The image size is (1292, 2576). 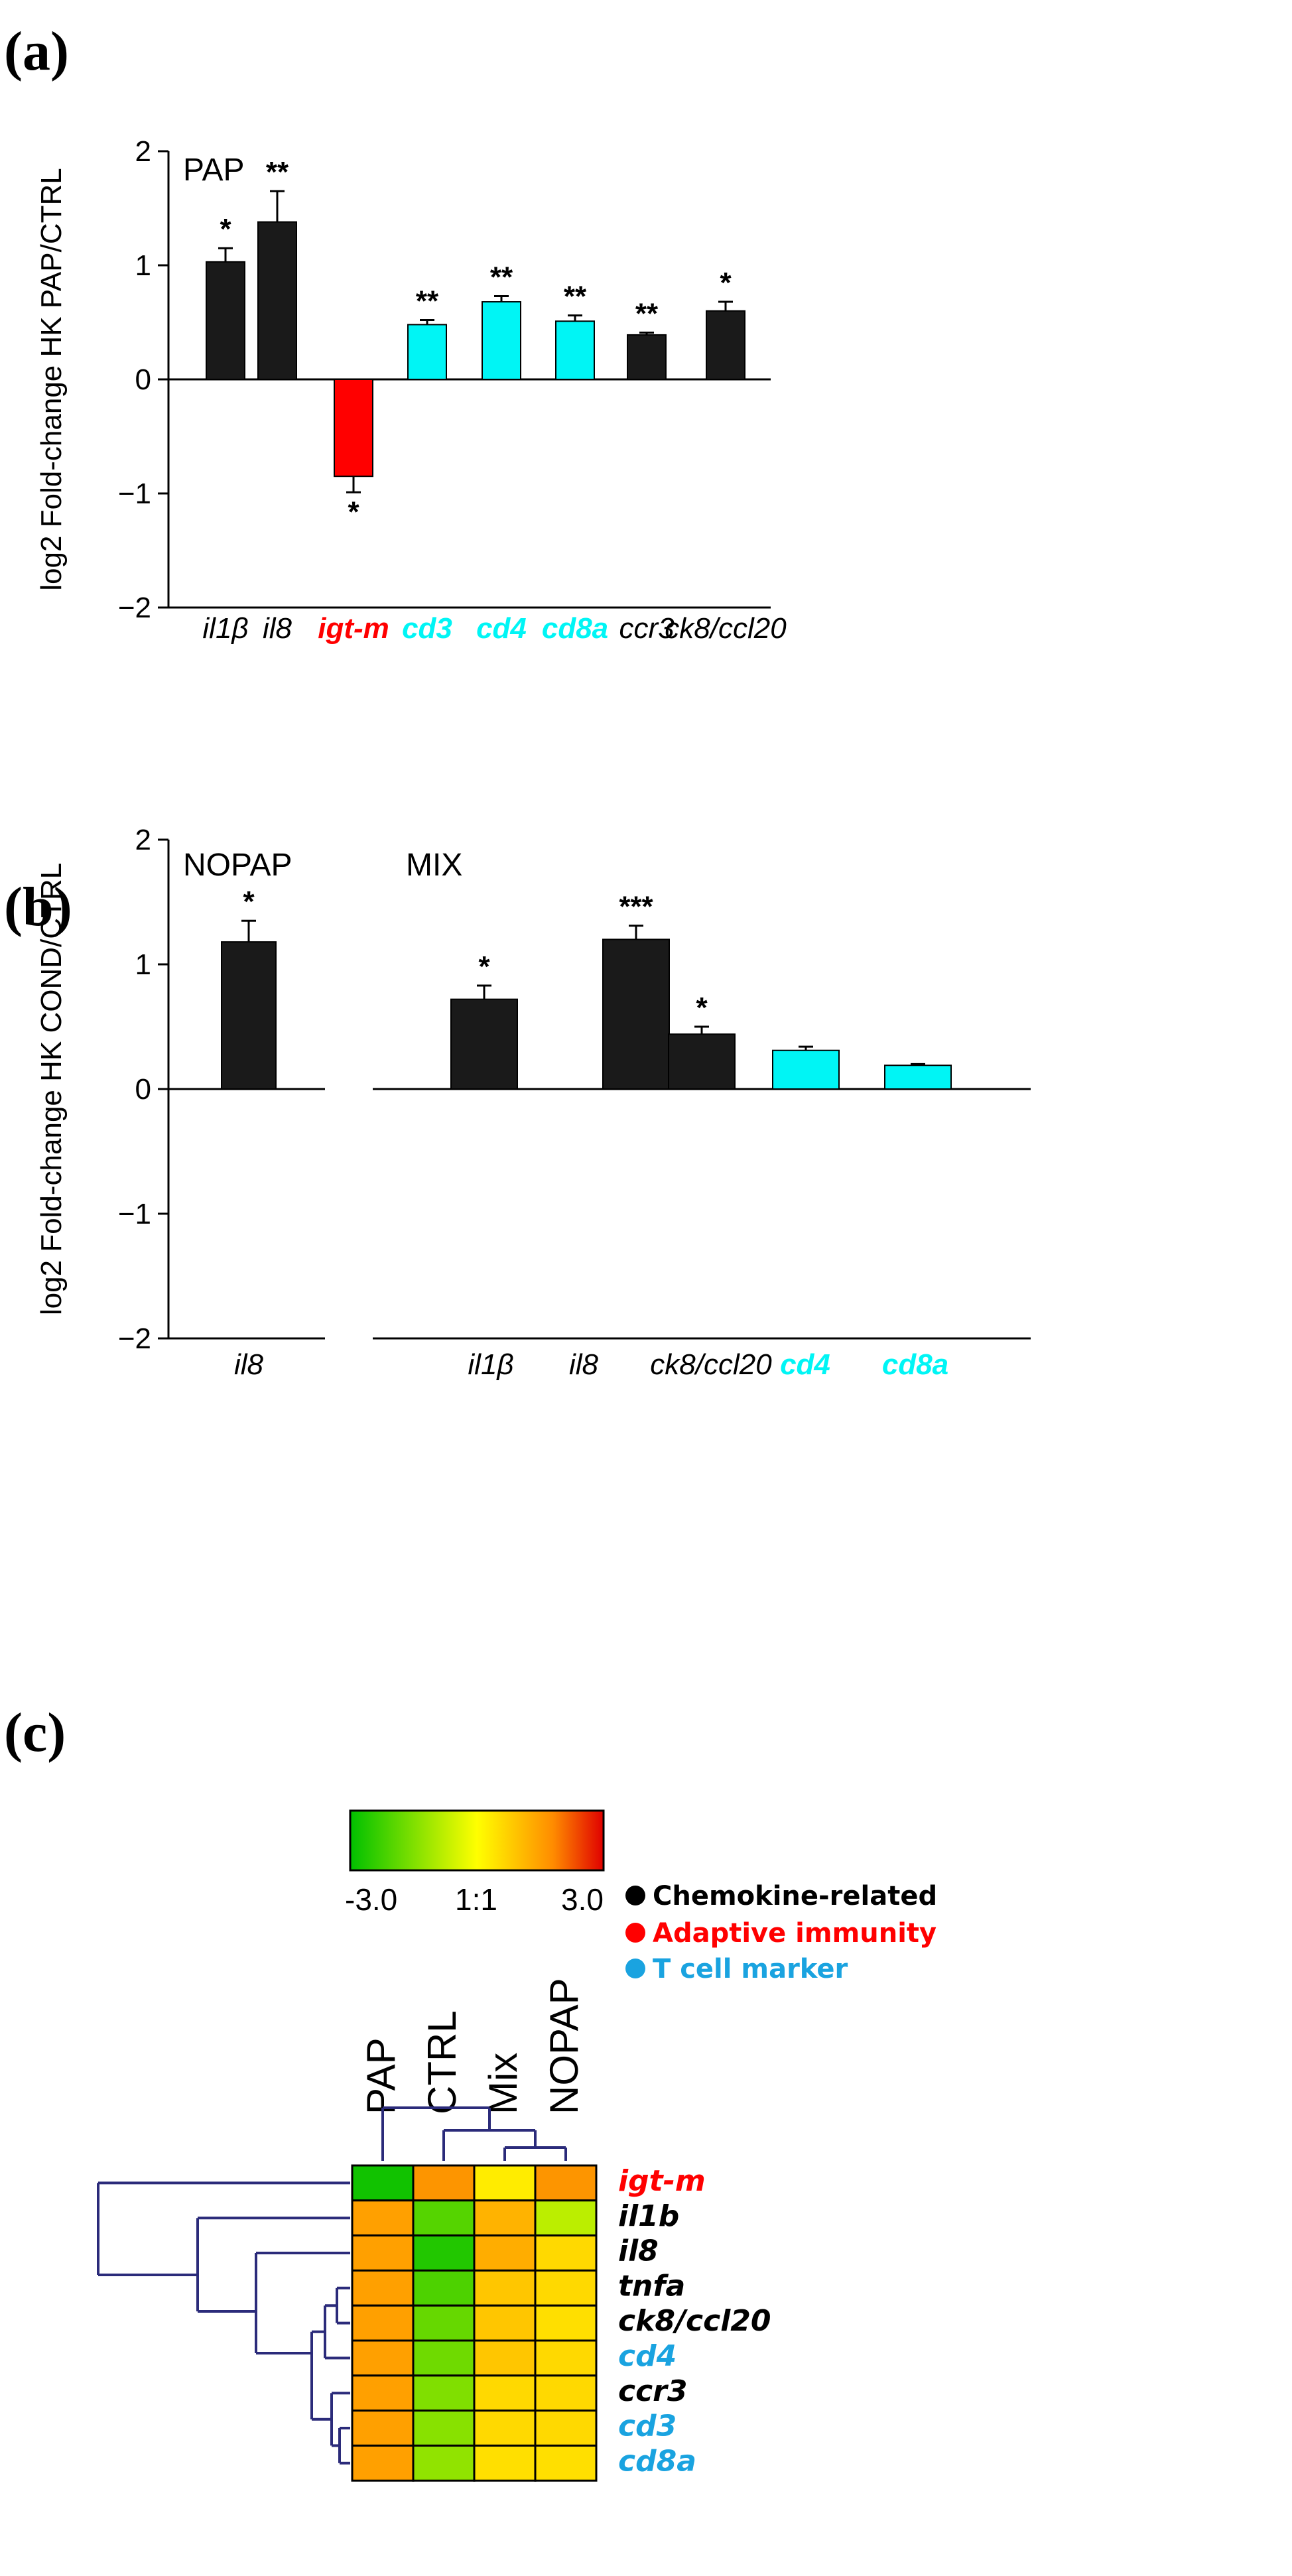 I want to click on legend-label: Chemokine-related, so click(x=795, y=1896).